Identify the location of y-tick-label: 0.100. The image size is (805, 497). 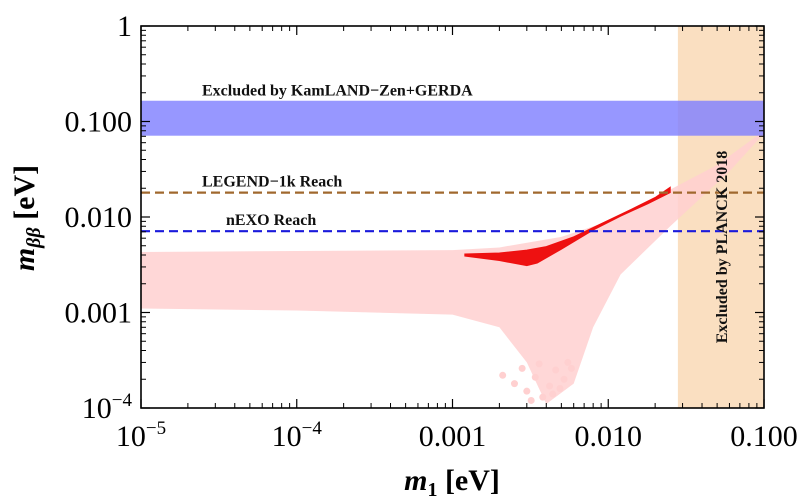
(99, 122).